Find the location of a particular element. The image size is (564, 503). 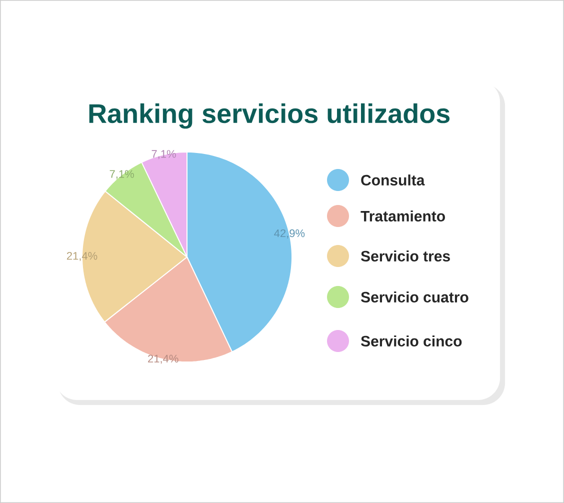

legend-label: Consulta is located at coordinates (393, 180).